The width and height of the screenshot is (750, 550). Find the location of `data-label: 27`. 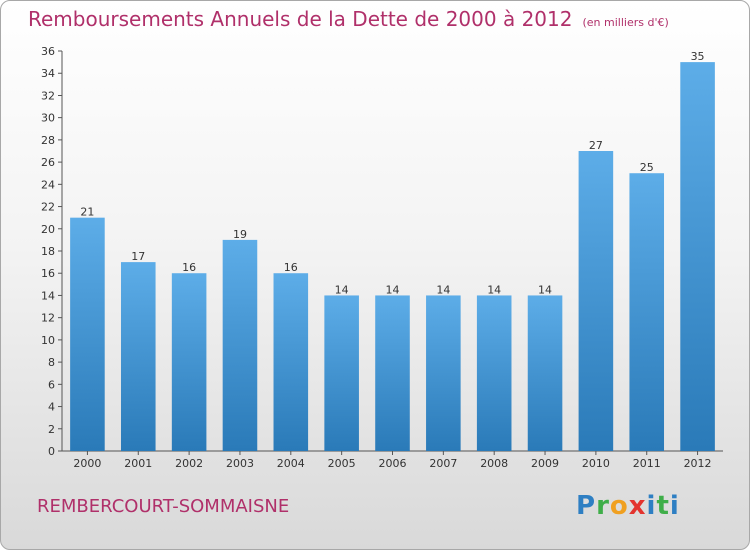

data-label: 27 is located at coordinates (596, 145).